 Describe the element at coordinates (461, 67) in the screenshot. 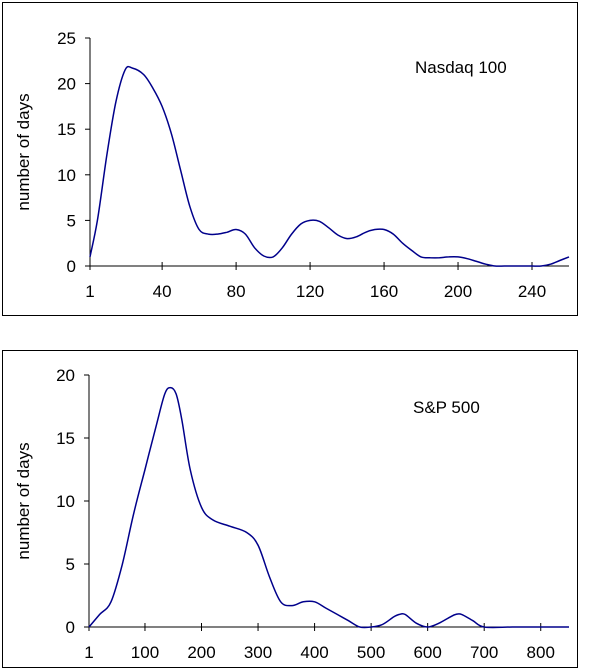

I see `series-annotation: Nasdaq 100` at that location.